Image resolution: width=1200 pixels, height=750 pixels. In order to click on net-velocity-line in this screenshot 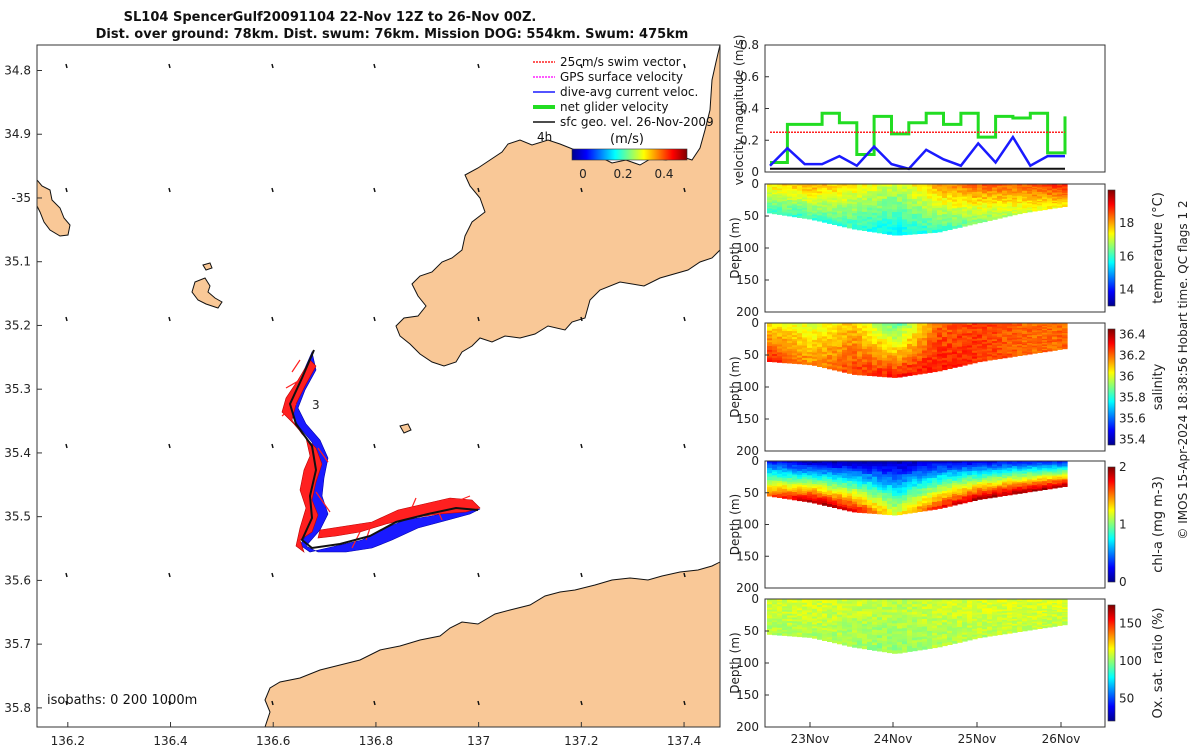, I will do `click(918, 137)`.